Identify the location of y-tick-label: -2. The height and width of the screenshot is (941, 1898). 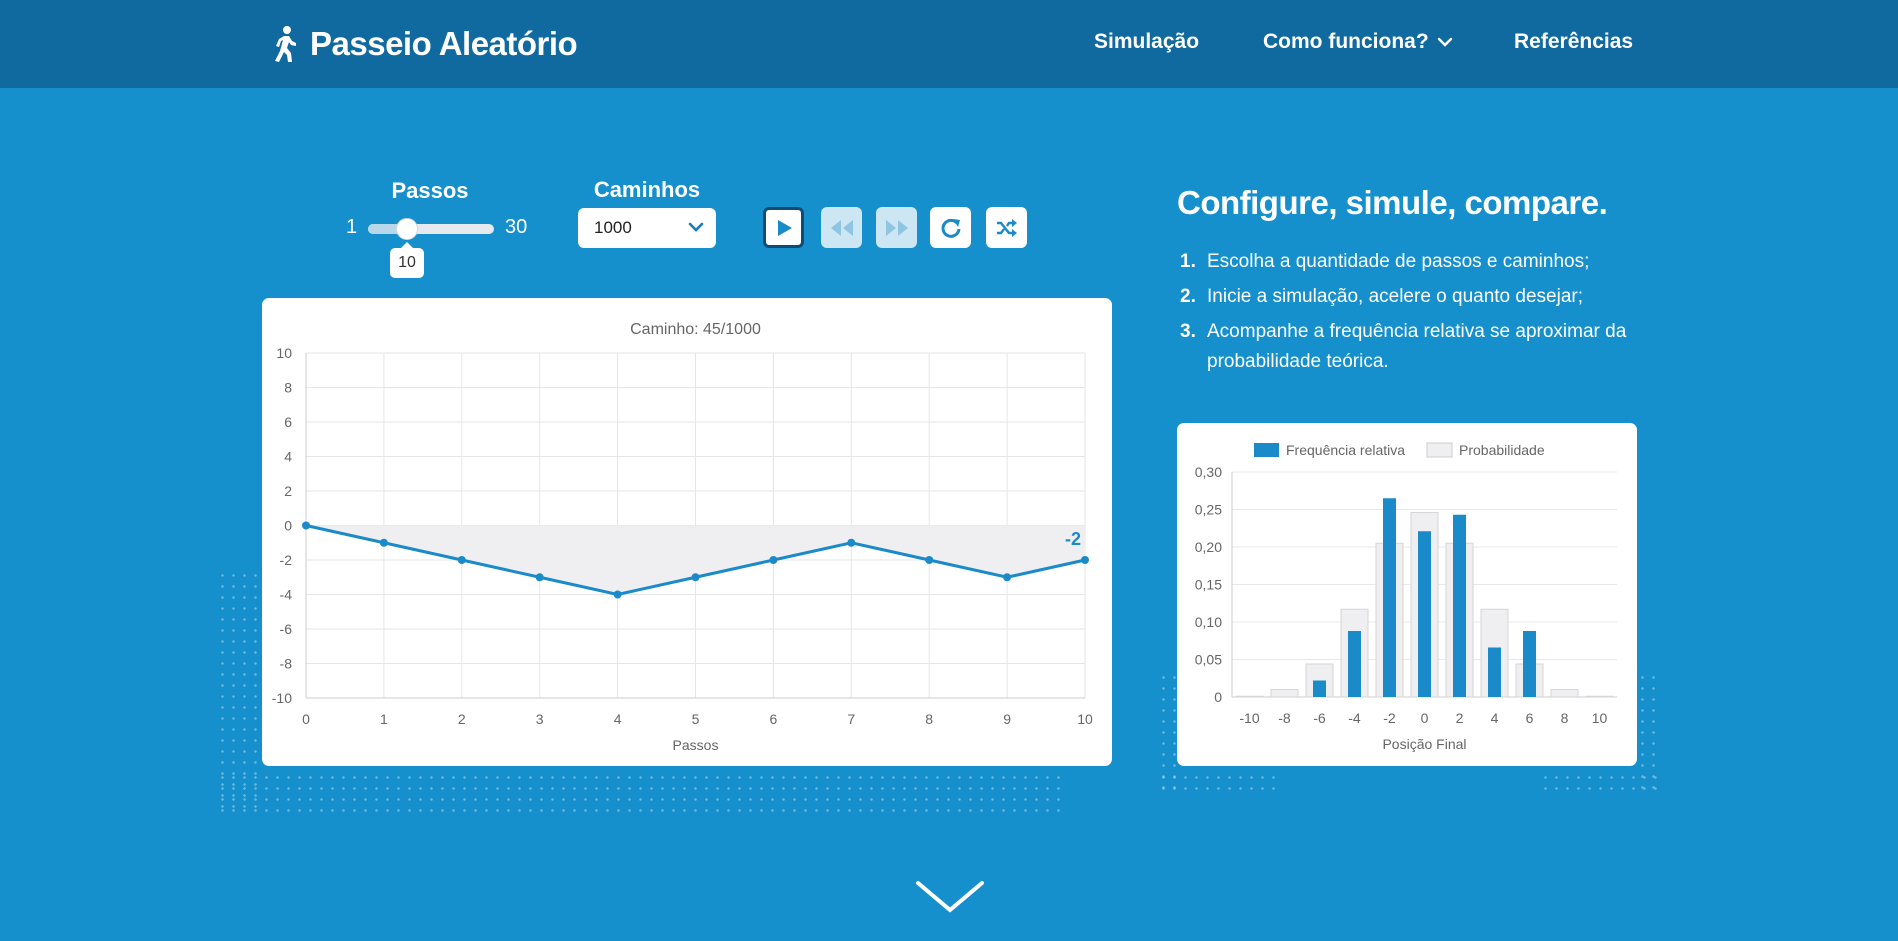
(286, 560).